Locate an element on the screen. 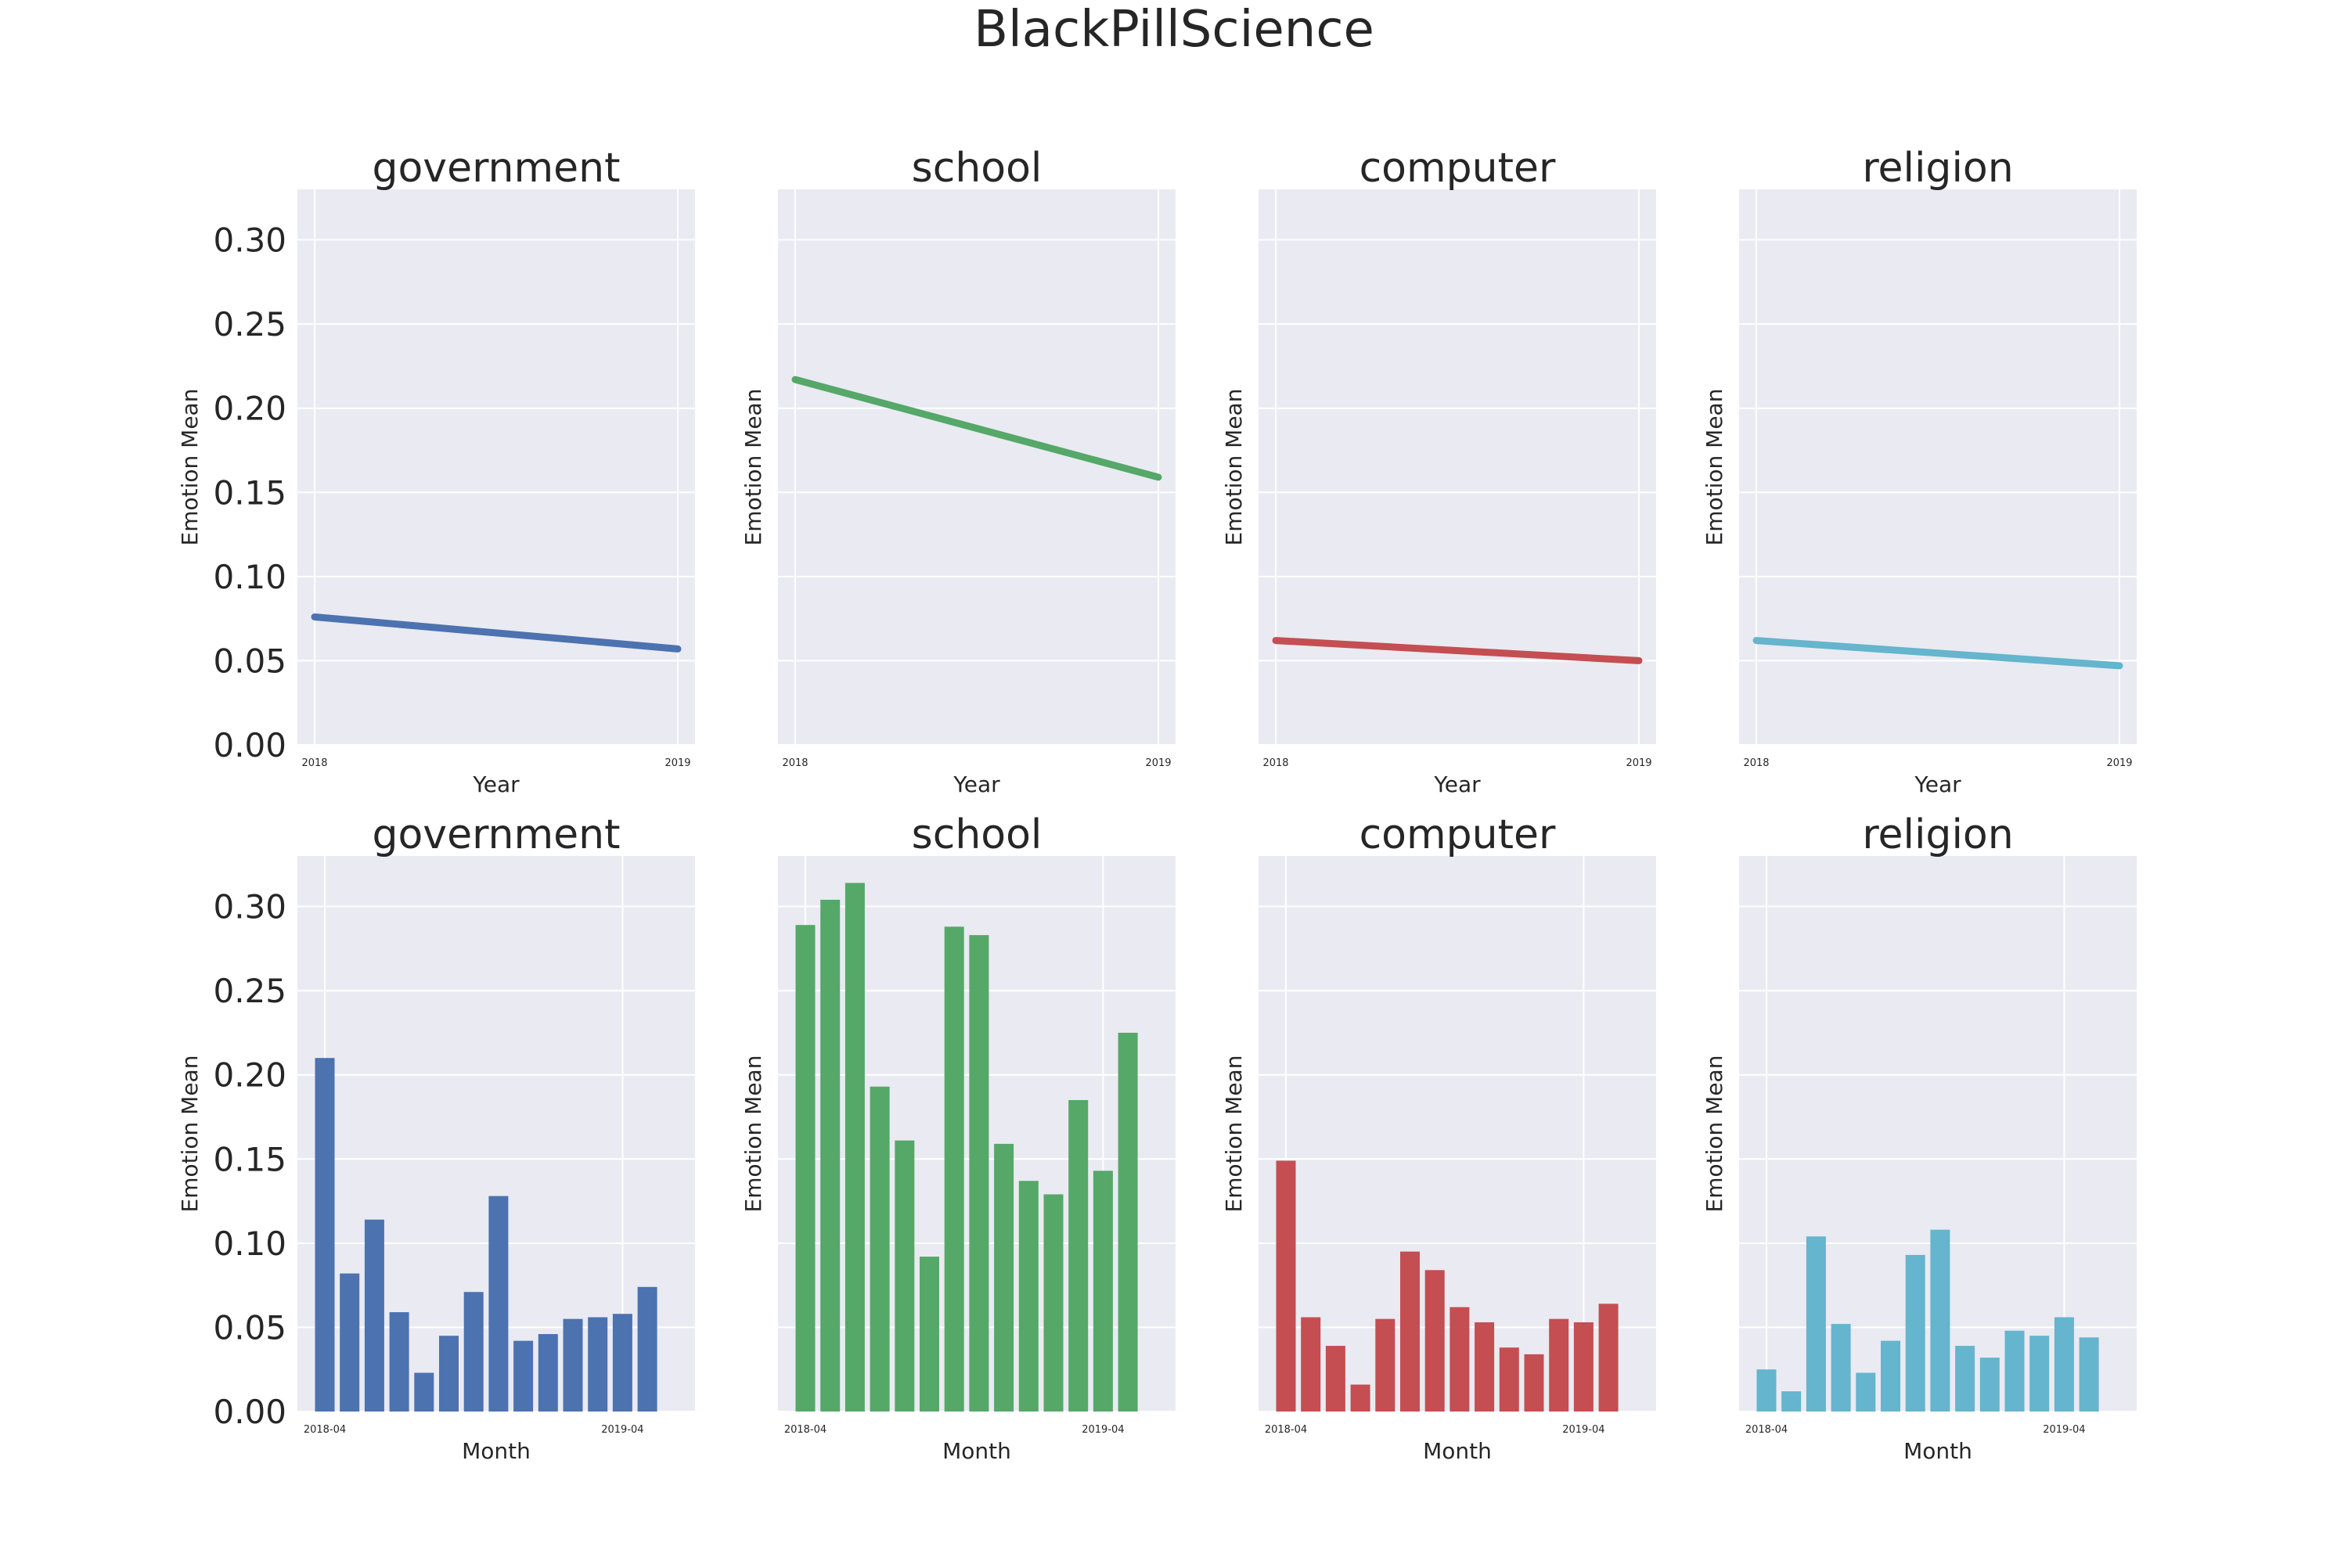  panel-yearly-government-ytick-label: 0.30 is located at coordinates (249, 240).